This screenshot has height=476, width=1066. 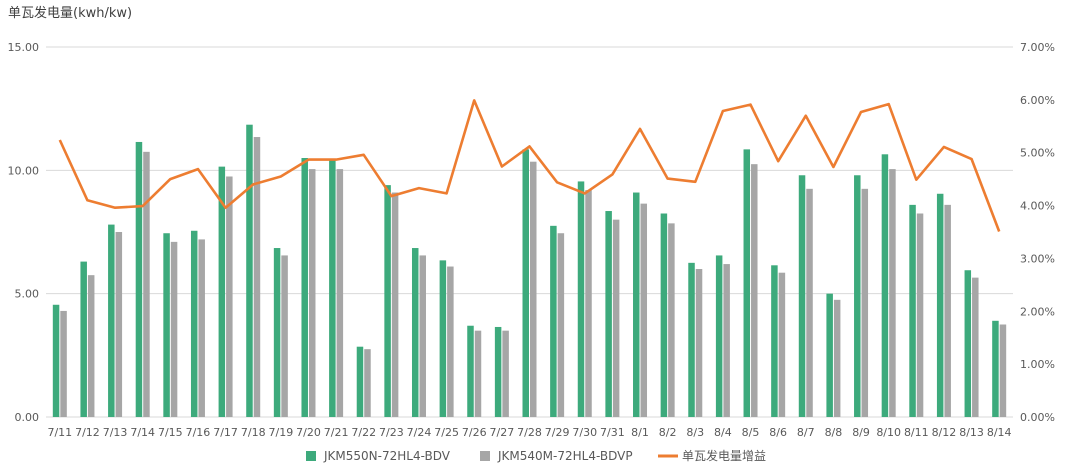 I want to click on left-tick-label: 10.00, so click(x=24, y=170).